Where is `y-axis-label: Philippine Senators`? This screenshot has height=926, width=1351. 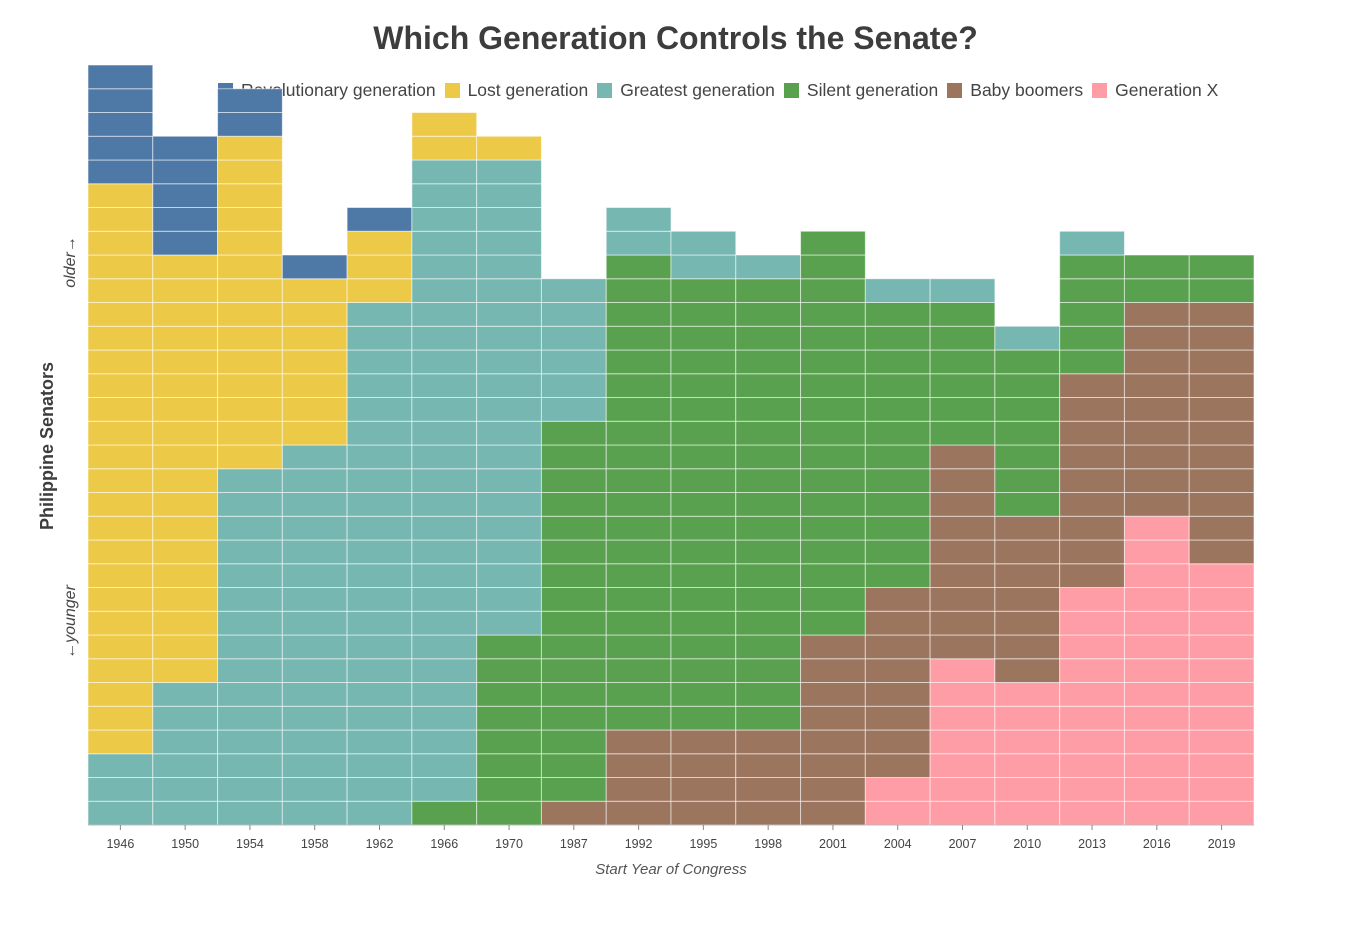
y-axis-label: Philippine Senators is located at coordinates (47, 446).